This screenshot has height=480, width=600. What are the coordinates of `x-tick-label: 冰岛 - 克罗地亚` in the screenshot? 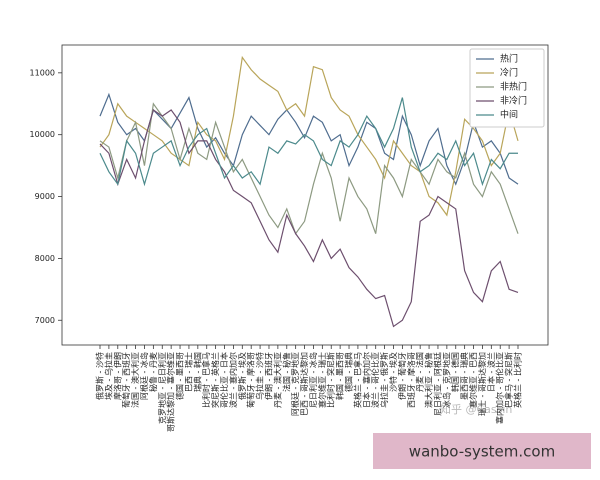 It's located at (446, 380).